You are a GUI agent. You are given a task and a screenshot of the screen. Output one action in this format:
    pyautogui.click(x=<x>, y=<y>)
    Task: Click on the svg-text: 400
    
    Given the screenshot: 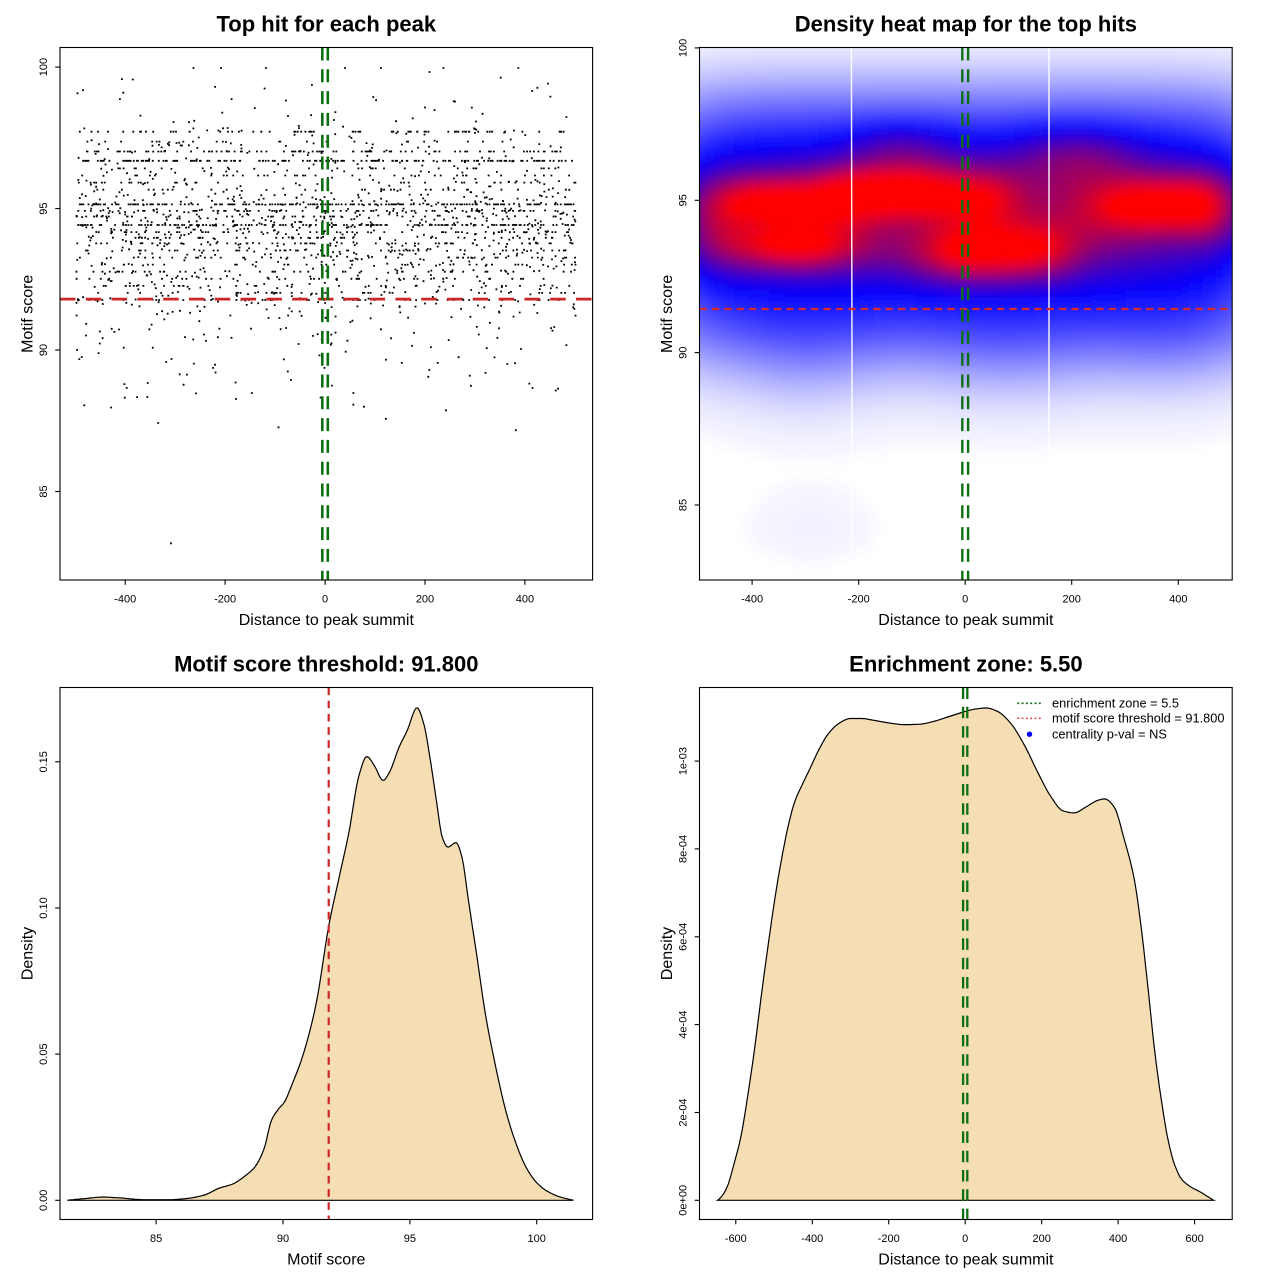 What is the action you would take?
    pyautogui.click(x=525, y=599)
    